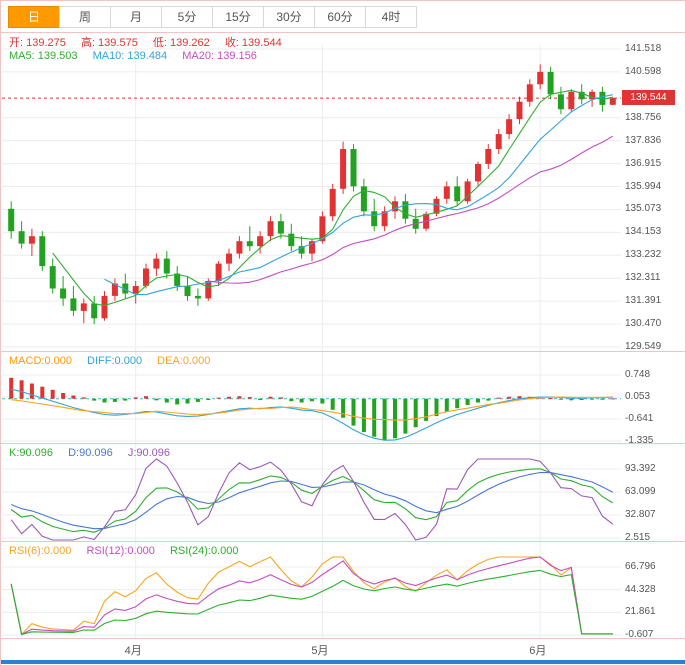  I want to click on k-line, so click(312, 500).